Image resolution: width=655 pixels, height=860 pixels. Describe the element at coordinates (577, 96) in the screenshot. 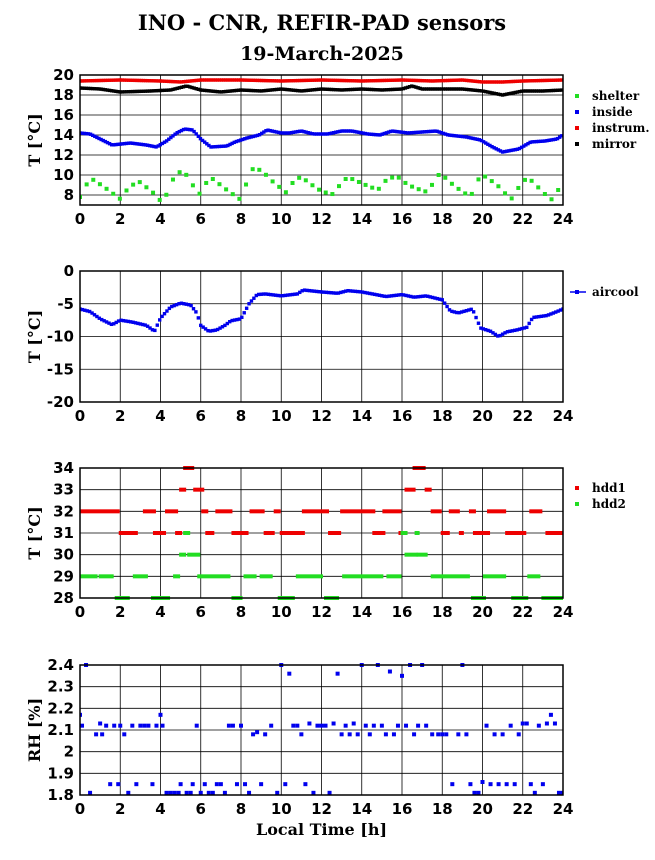

I see `legend-marker` at that location.